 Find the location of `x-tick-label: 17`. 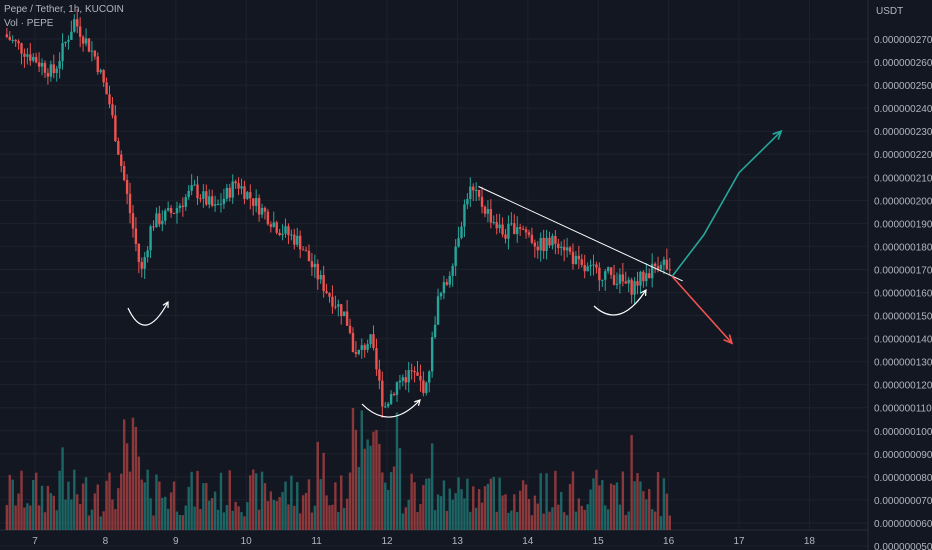

x-tick-label: 17 is located at coordinates (739, 541).